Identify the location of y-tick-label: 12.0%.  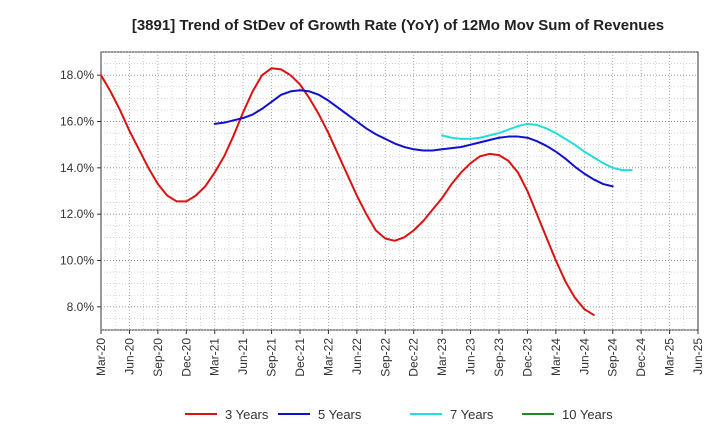
(77, 214).